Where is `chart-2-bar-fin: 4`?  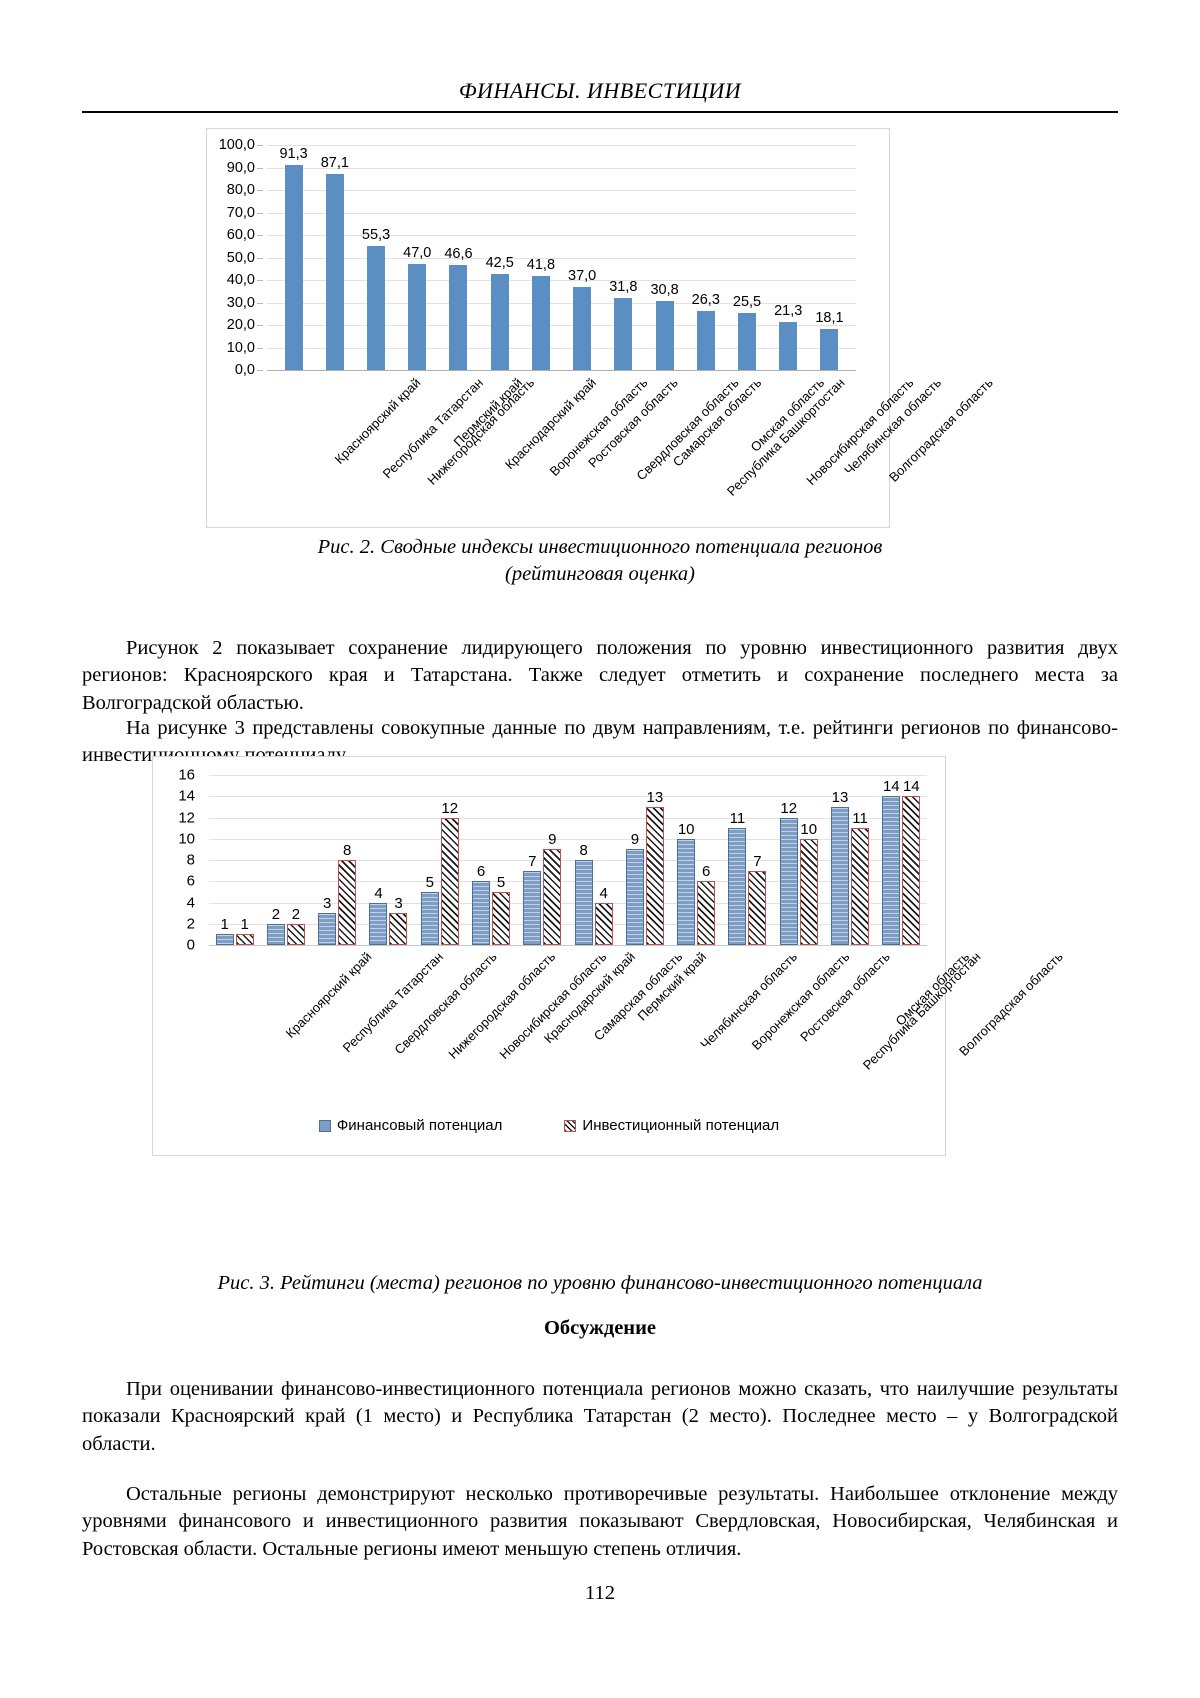 chart-2-bar-fin: 4 is located at coordinates (378, 915).